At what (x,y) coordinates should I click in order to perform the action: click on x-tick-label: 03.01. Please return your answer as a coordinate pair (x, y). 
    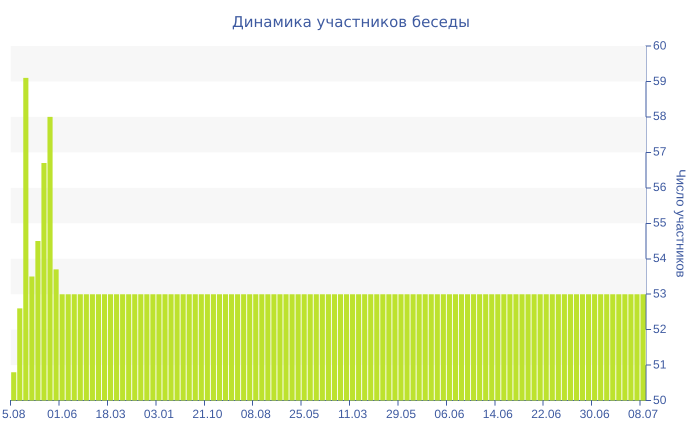
    Looking at the image, I should click on (159, 414).